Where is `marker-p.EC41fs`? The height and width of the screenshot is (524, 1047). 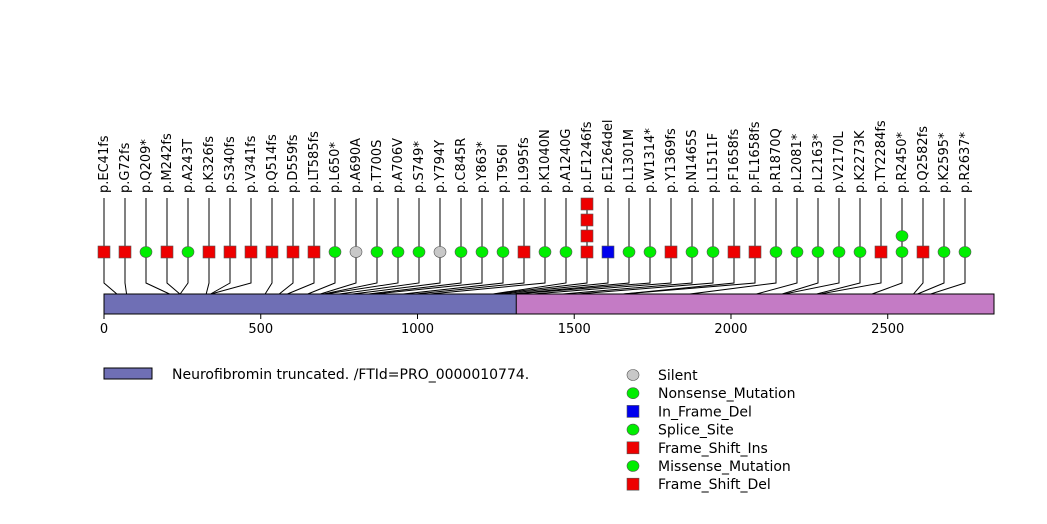
marker-p.EC41fs is located at coordinates (104, 252).